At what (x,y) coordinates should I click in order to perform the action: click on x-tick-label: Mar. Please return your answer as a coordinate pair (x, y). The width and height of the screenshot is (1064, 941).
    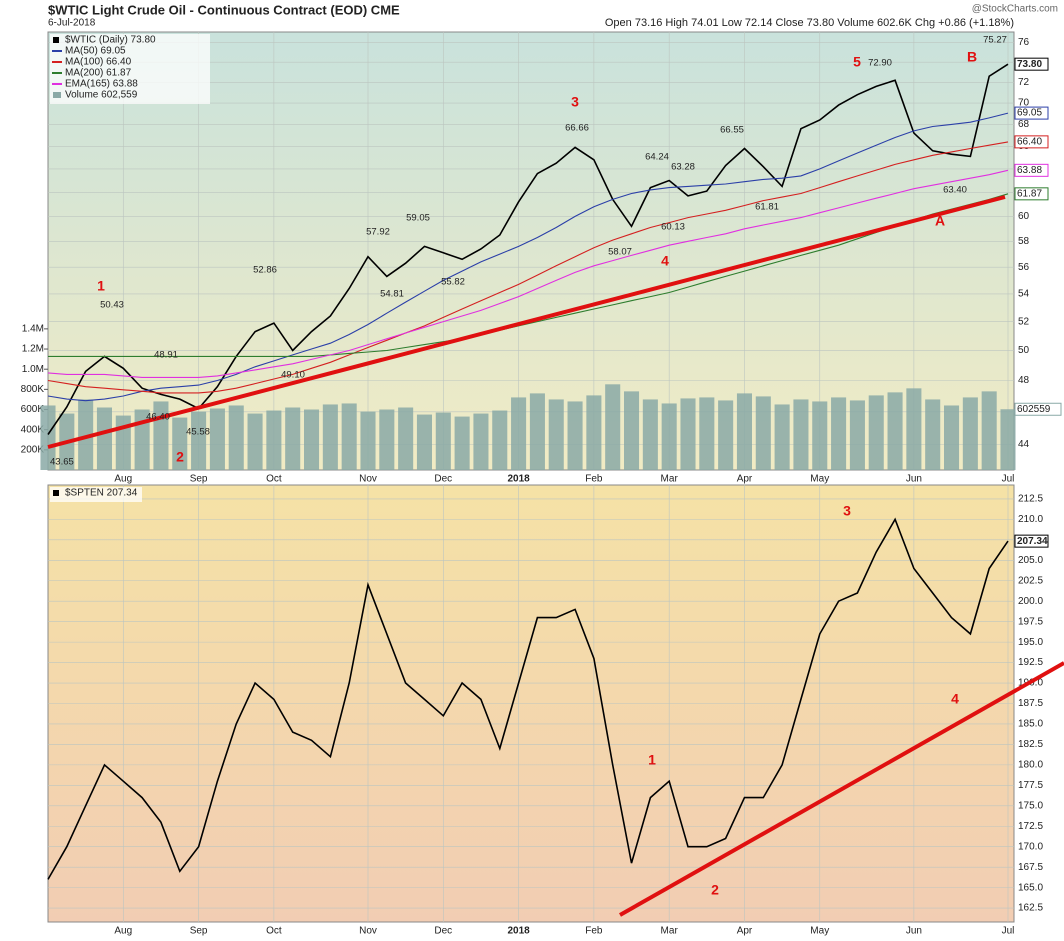
    Looking at the image, I should click on (670, 931).